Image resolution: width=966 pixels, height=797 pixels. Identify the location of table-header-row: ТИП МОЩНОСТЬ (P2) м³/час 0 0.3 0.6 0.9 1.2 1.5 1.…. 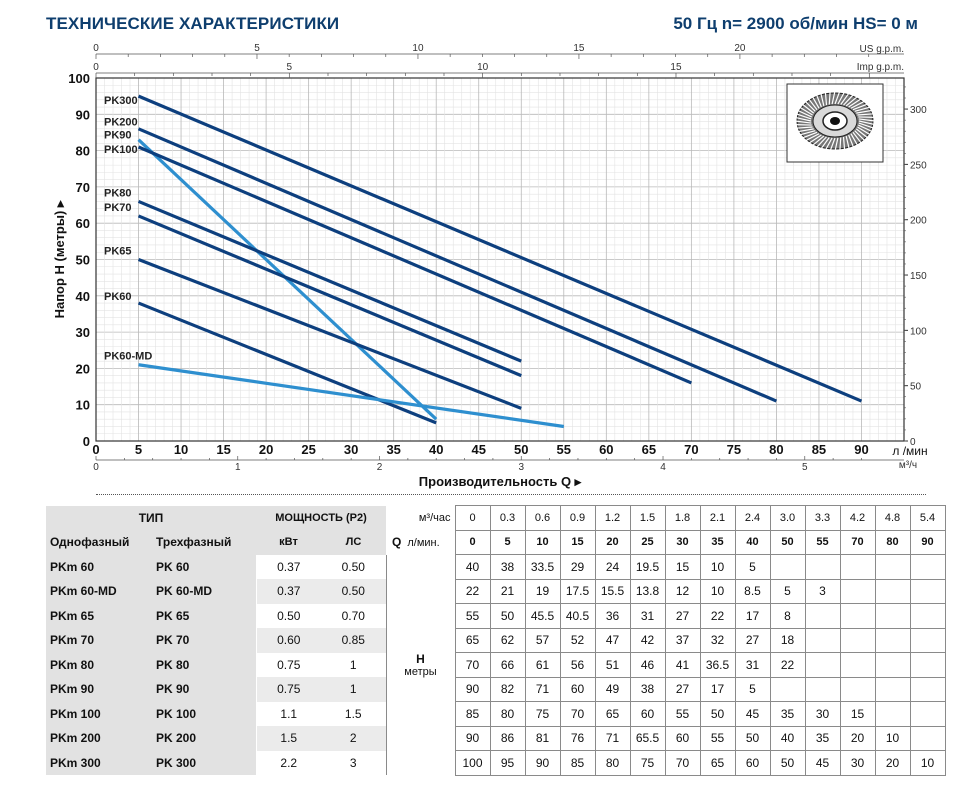
(496, 518).